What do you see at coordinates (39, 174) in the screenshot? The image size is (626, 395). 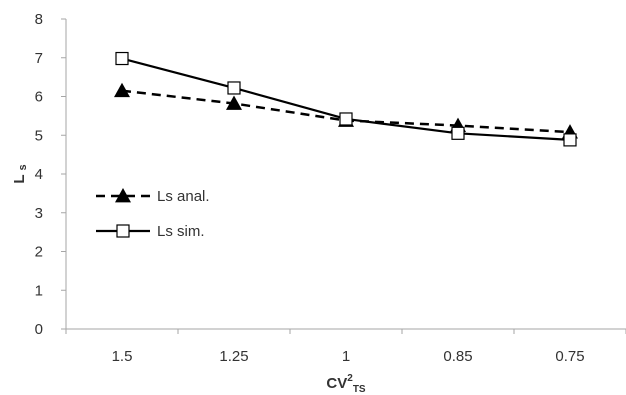 I see `y-tick-label: 4` at bounding box center [39, 174].